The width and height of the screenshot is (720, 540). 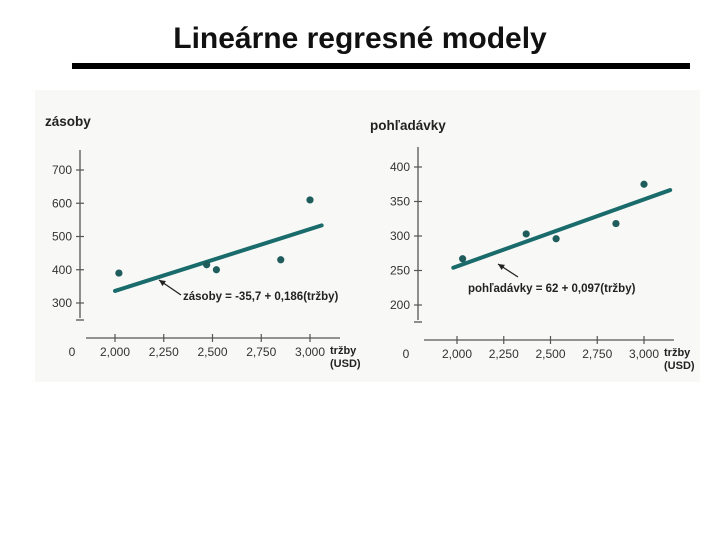 What do you see at coordinates (164, 352) in the screenshot?
I see `inventory-x-tick-label: 2,250` at bounding box center [164, 352].